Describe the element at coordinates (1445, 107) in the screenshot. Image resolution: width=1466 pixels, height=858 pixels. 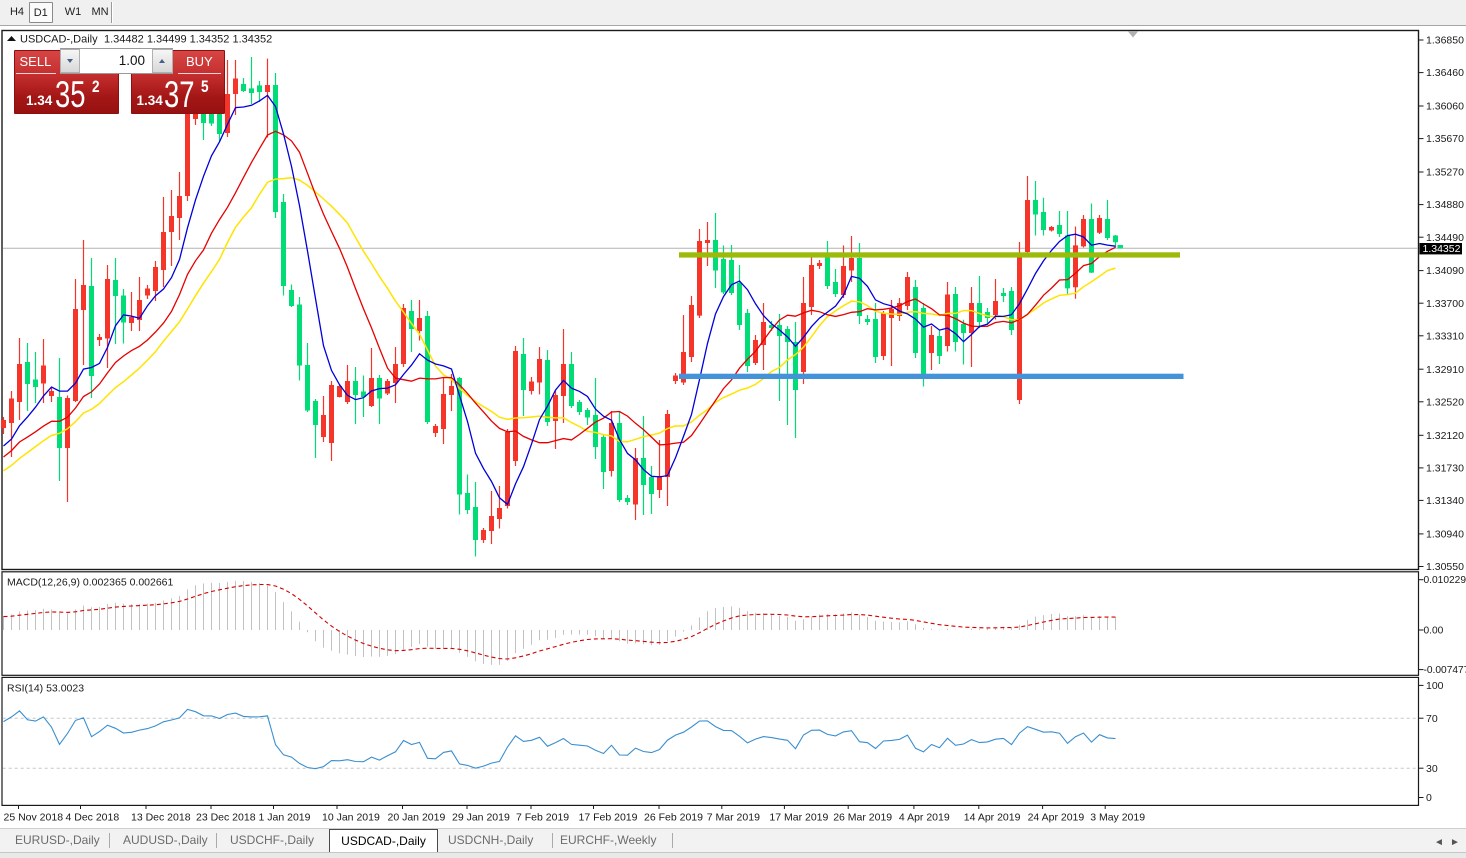
I see `svg-text: 1.36060` at that location.